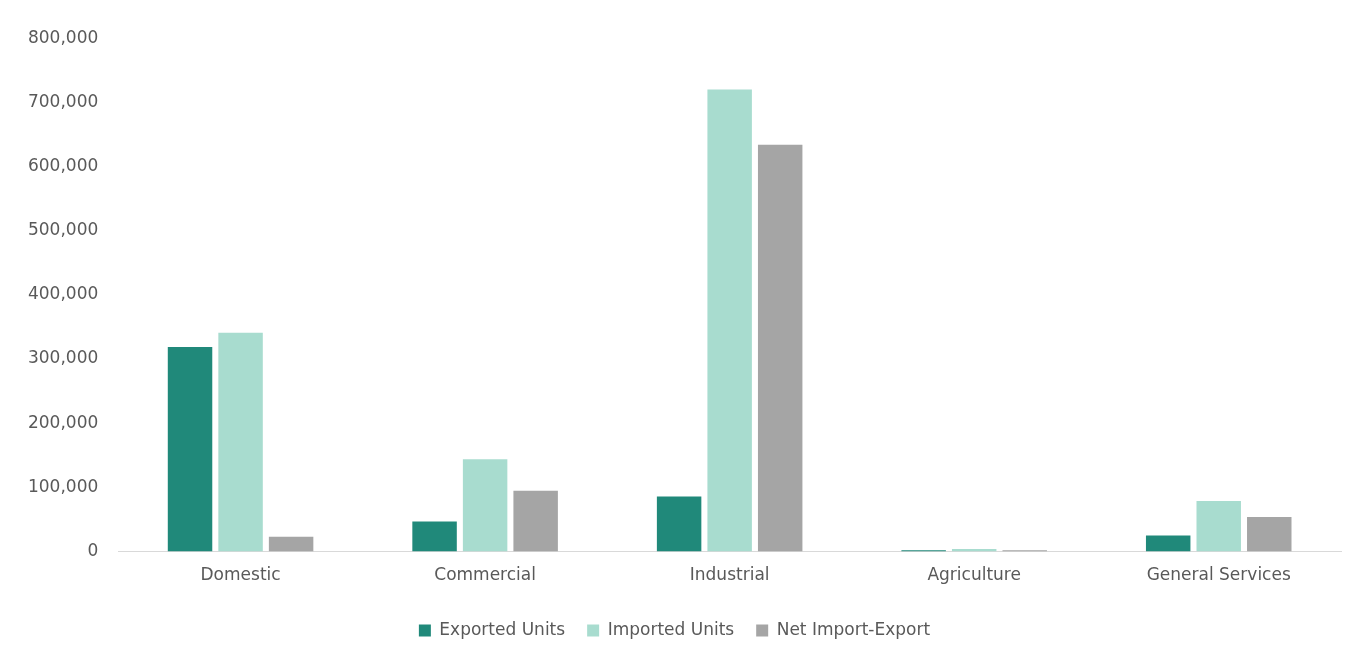 The width and height of the screenshot is (1359, 657). Describe the element at coordinates (63, 421) in the screenshot. I see `y-tick-label: 200,000` at that location.